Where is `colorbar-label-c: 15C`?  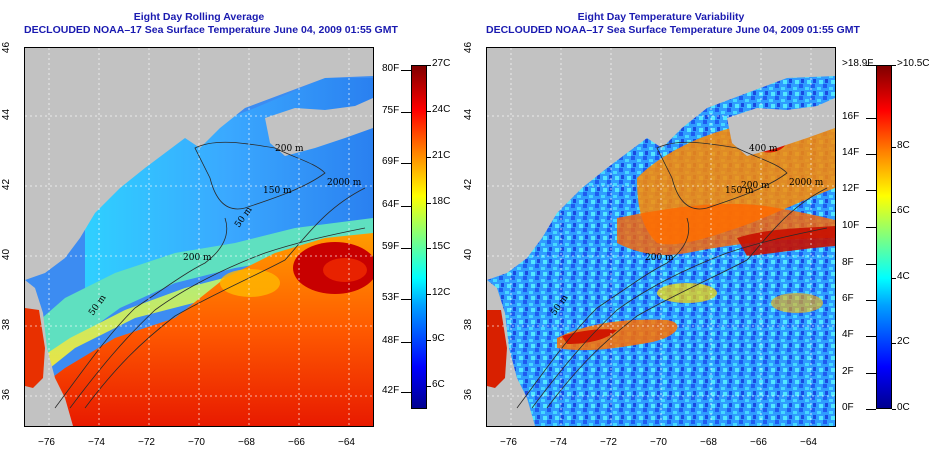 colorbar-label-c: 15C is located at coordinates (441, 247).